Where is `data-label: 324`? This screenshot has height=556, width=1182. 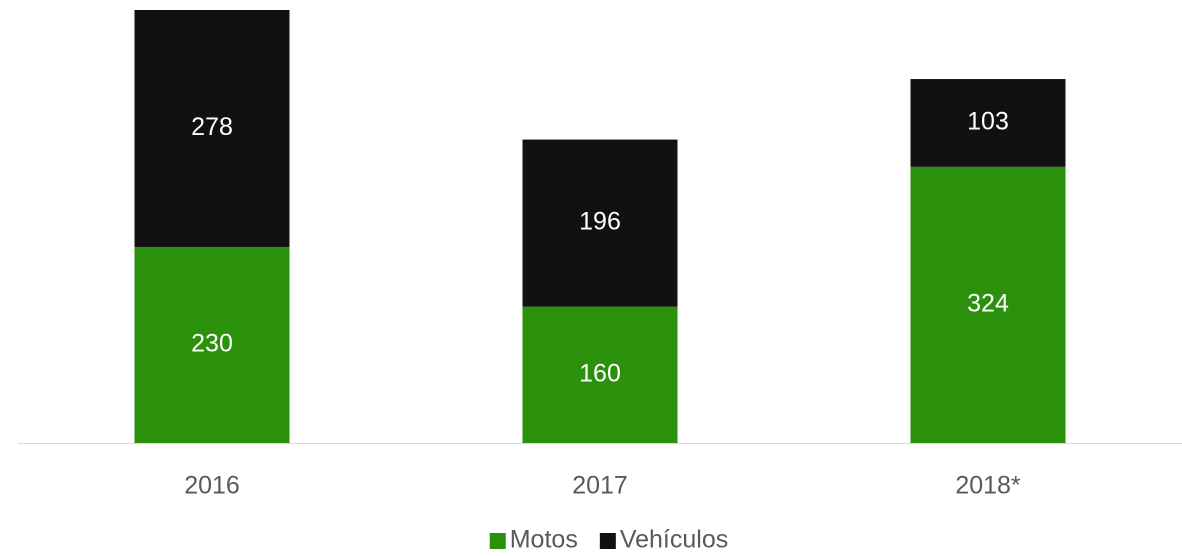 data-label: 324 is located at coordinates (988, 304).